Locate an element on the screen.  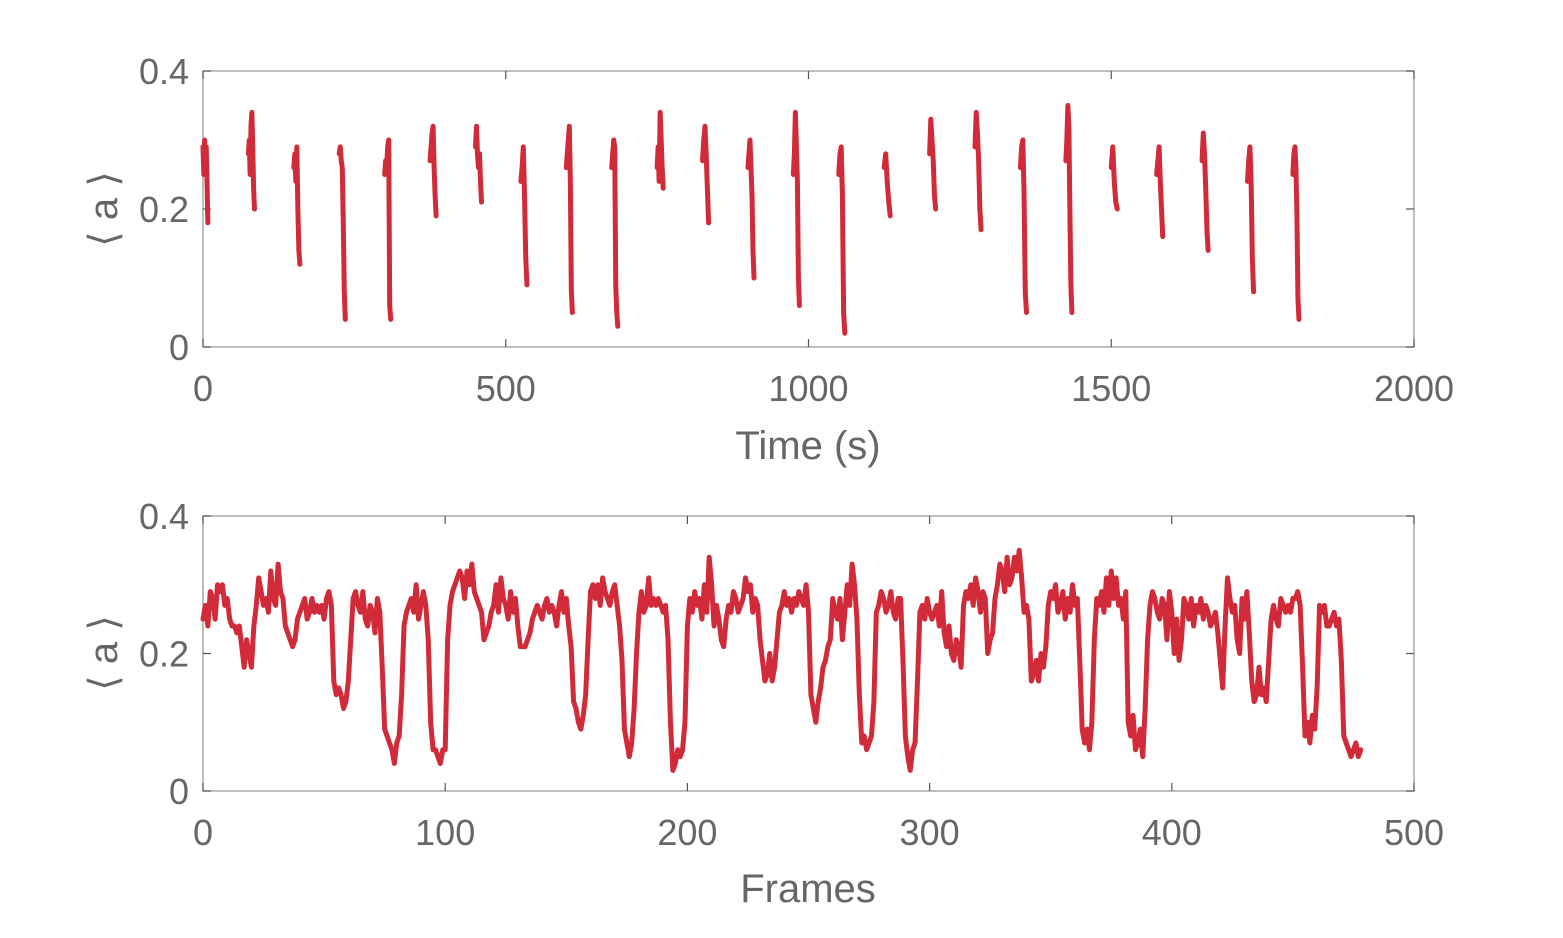
frames-y-tick-label: 0.2 is located at coordinates (164, 654).